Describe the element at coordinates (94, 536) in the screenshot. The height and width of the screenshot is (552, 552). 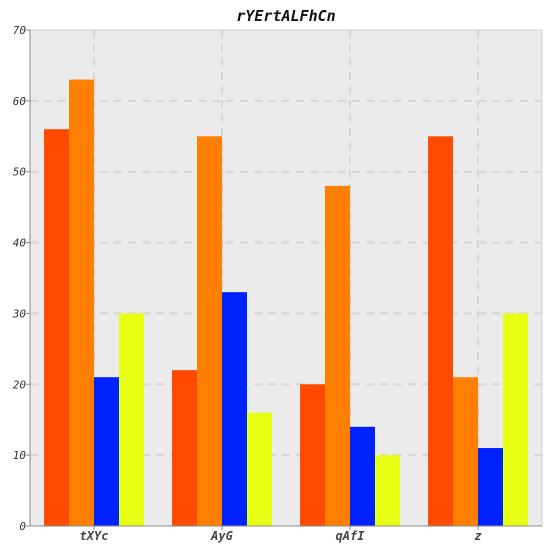
I see `x-tick-label: tXYc` at that location.